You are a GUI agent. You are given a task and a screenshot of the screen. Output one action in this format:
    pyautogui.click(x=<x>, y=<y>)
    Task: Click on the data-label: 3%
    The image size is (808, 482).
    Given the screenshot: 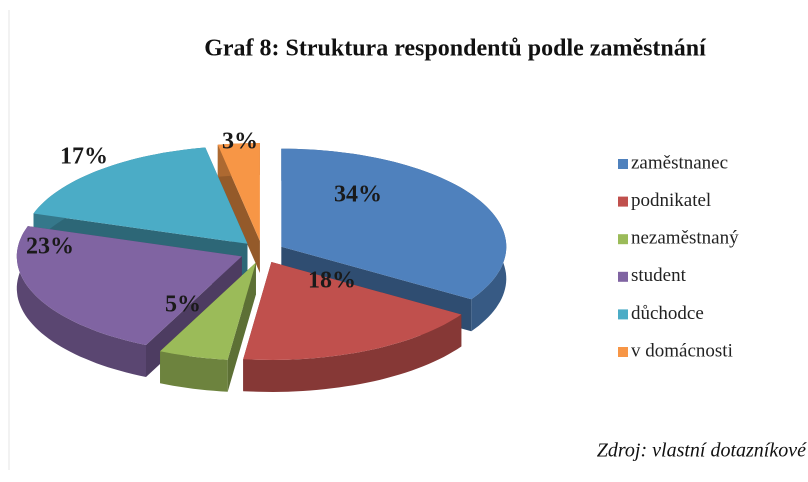 What is the action you would take?
    pyautogui.click(x=240, y=142)
    